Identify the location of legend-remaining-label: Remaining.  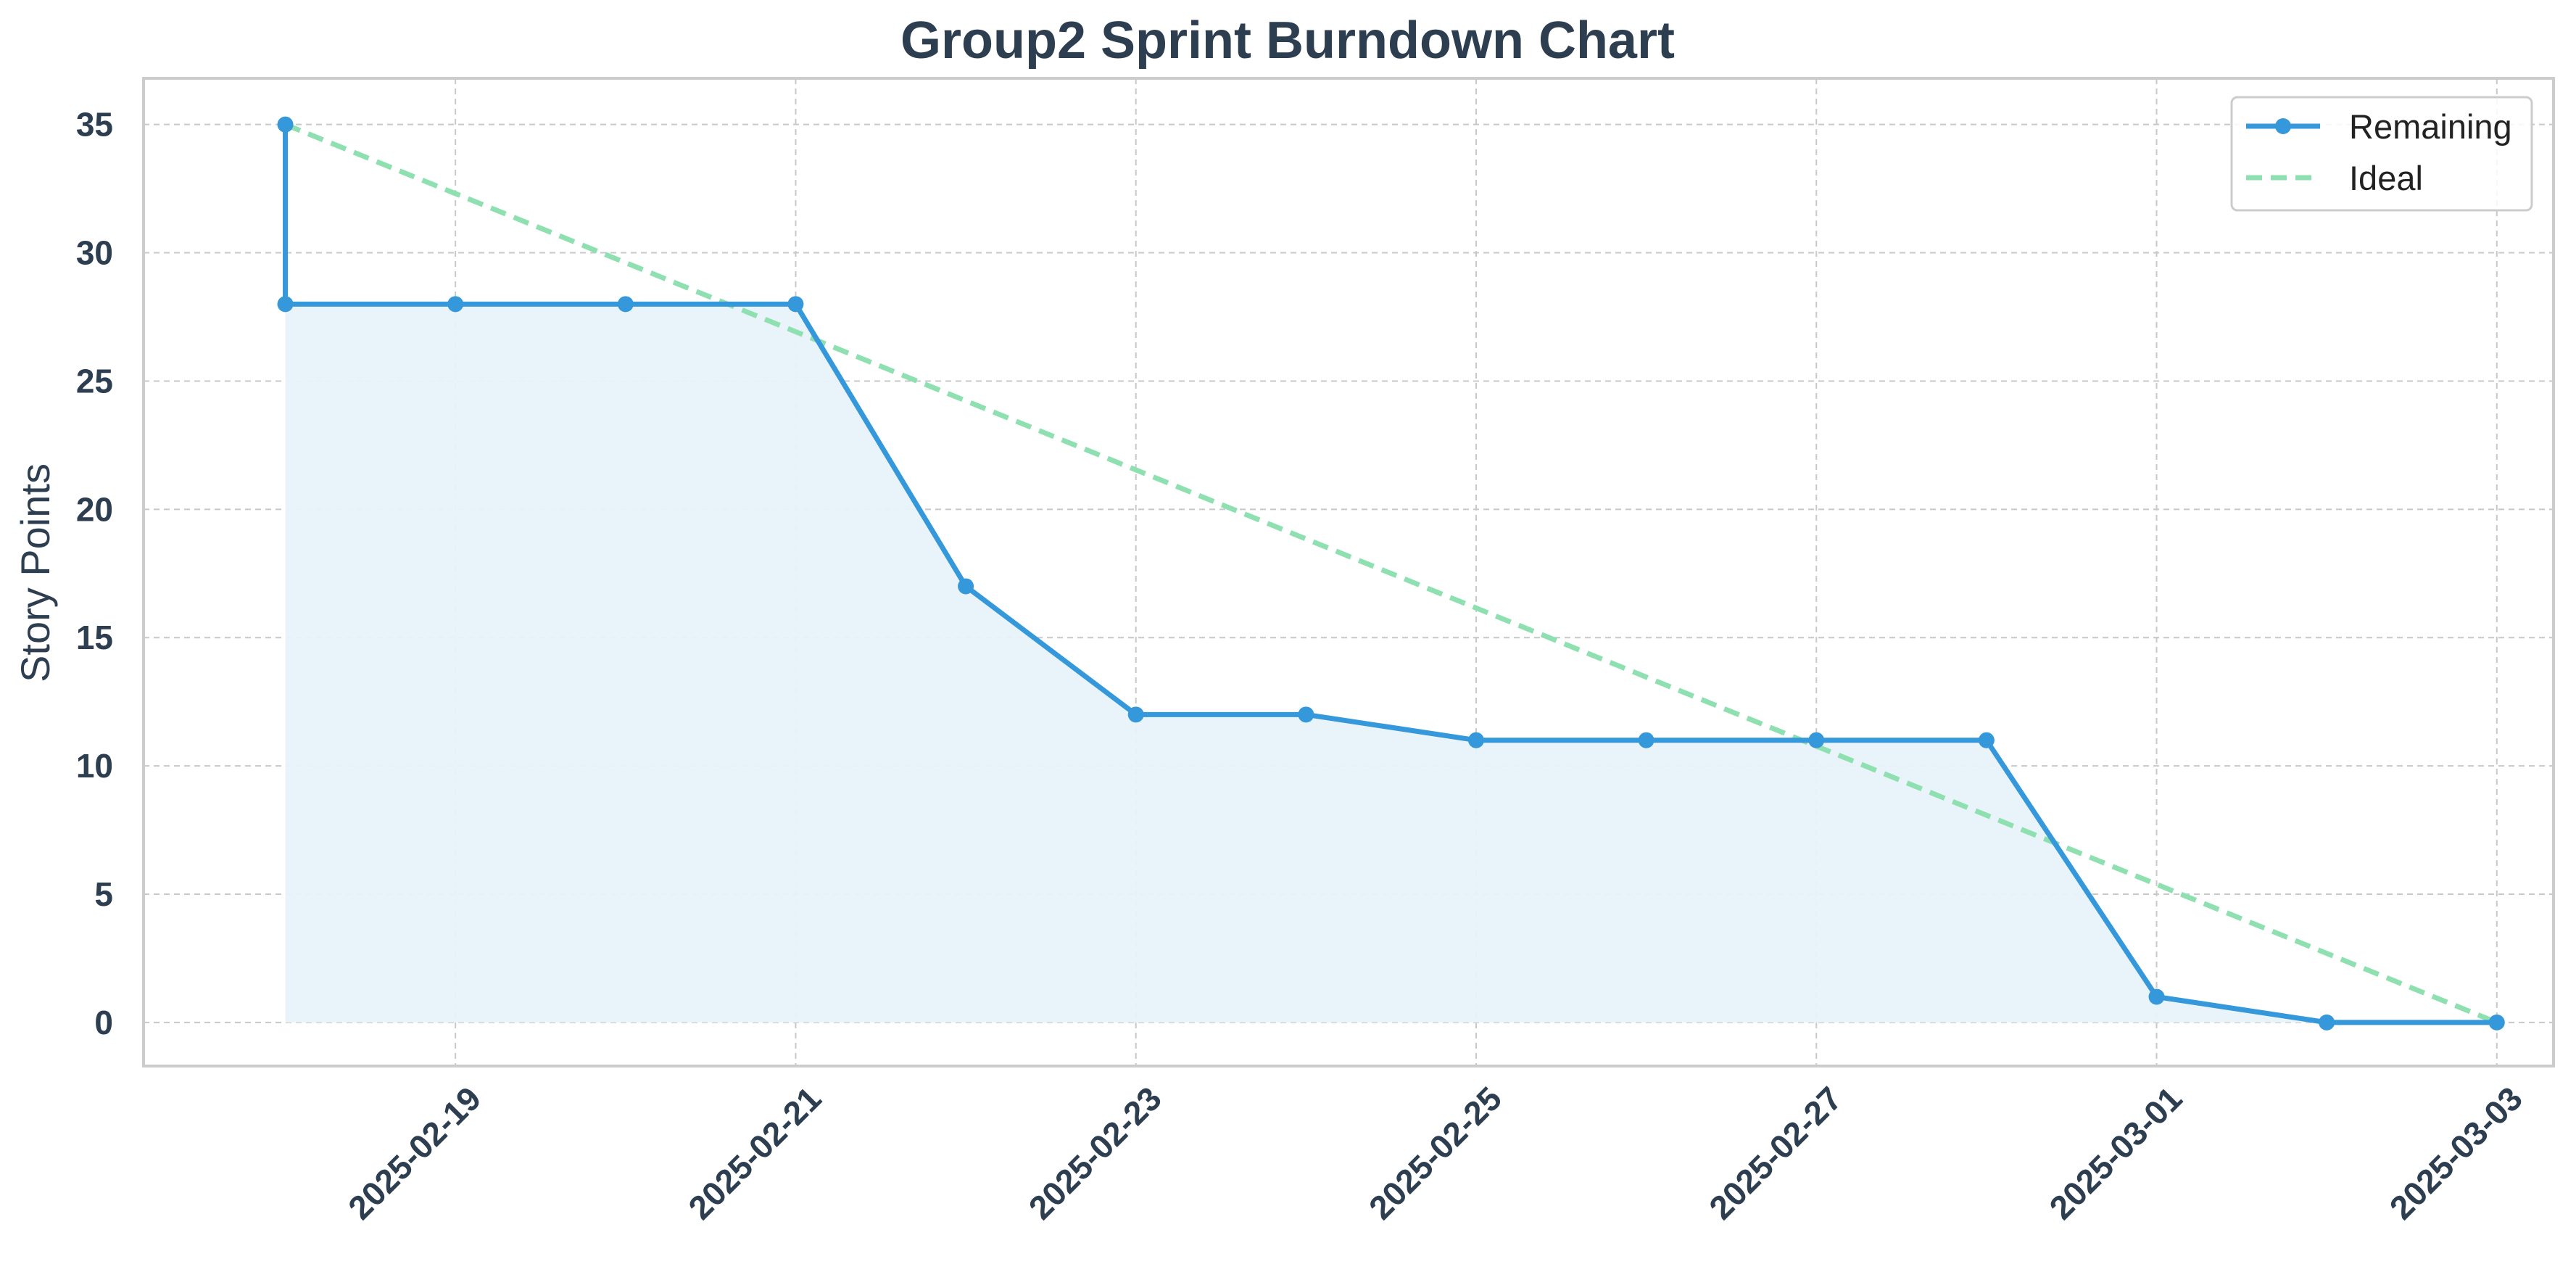
(2430, 126).